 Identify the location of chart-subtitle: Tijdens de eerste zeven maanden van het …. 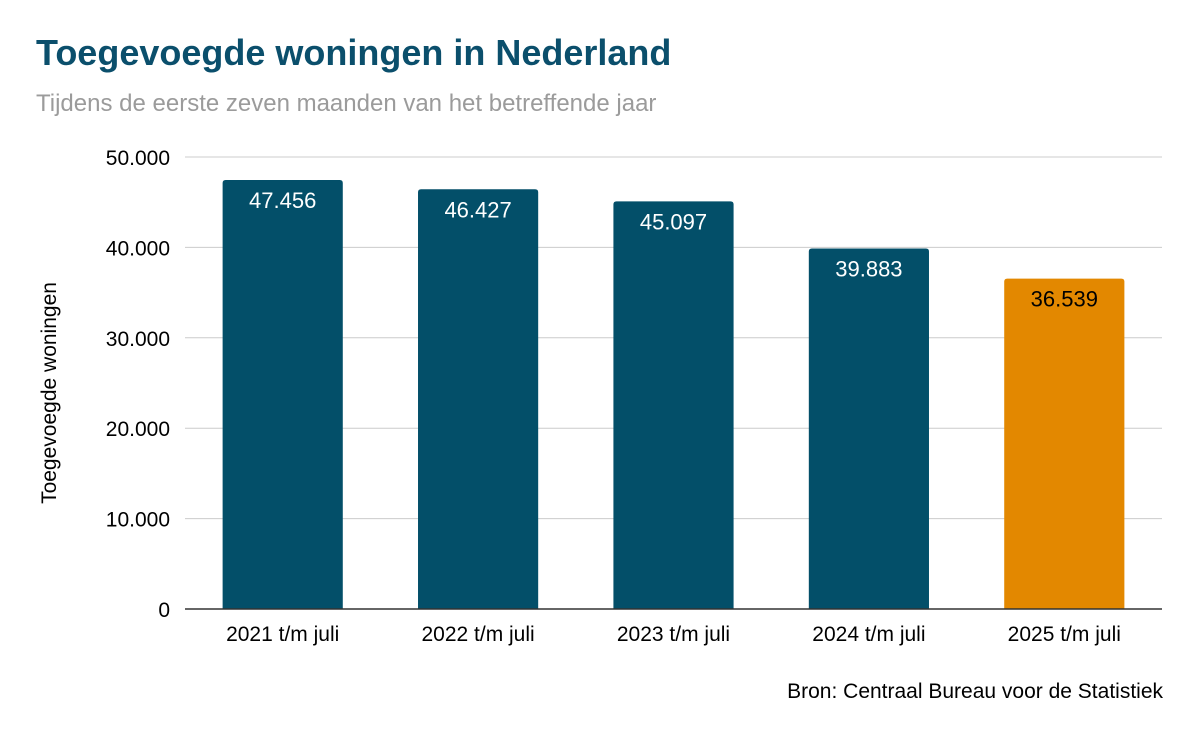
(346, 103).